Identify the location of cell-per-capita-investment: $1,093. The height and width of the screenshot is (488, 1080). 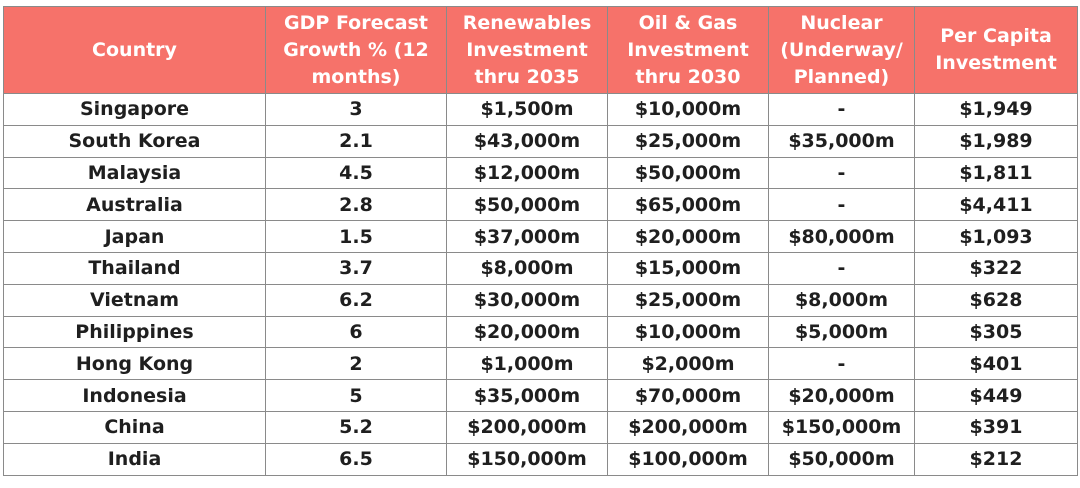
(996, 236).